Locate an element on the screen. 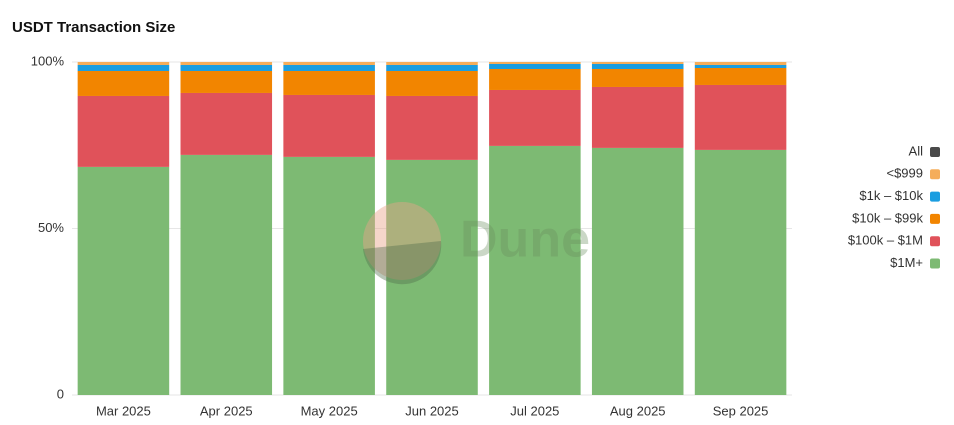 This screenshot has height=425, width=954. x-tick-label: Sep 2025 is located at coordinates (741, 410).